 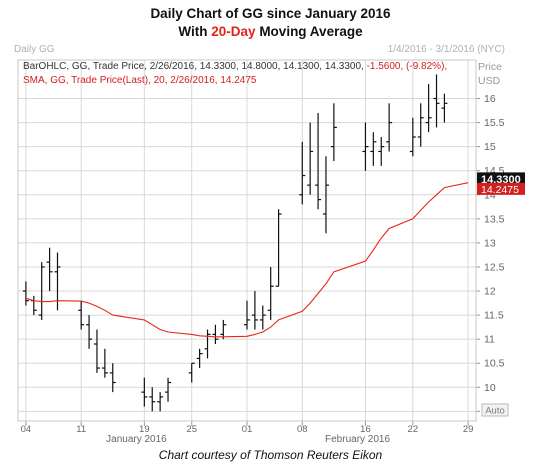 What do you see at coordinates (309, 31) in the screenshot?
I see `subtitle-suffix: Moving Average` at bounding box center [309, 31].